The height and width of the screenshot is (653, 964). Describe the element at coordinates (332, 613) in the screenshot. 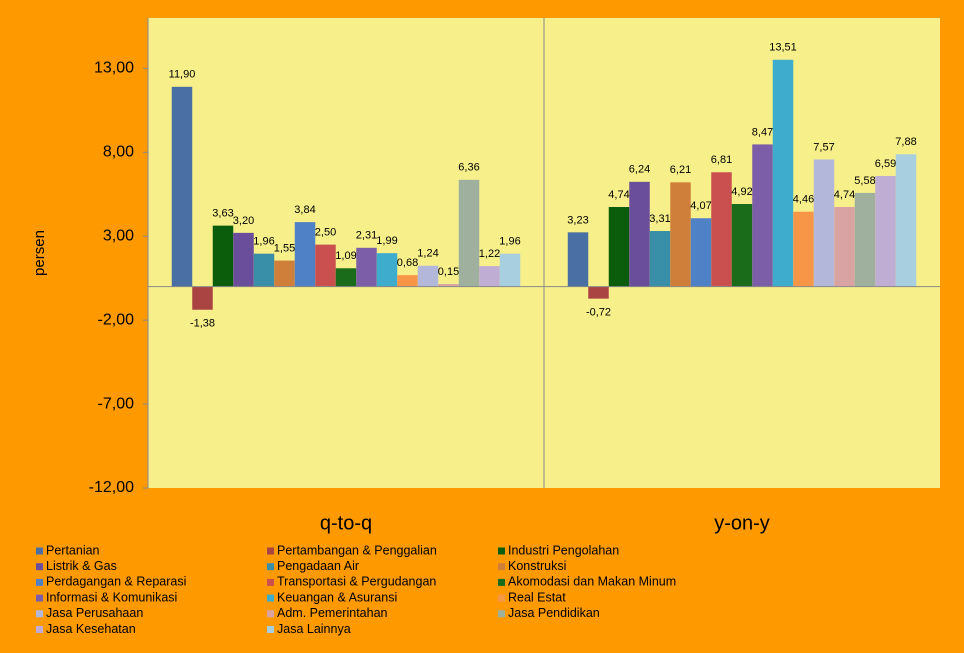

I see `legend-label: Adm. Pemerintahan` at that location.